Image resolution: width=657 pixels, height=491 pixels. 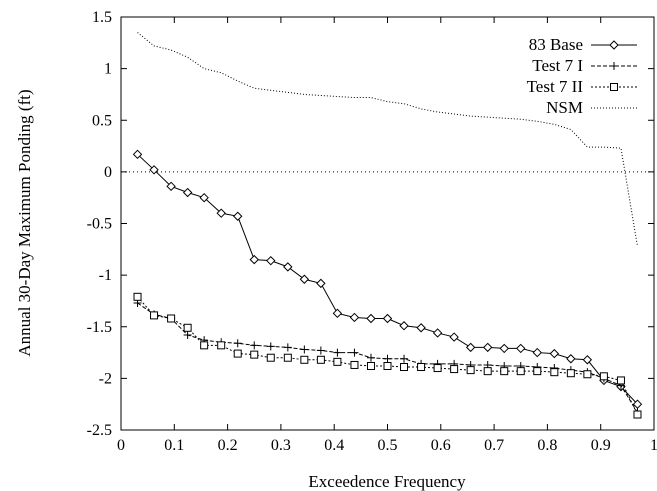 What do you see at coordinates (99, 224) in the screenshot?
I see `y-tick-label: -0.5` at bounding box center [99, 224].